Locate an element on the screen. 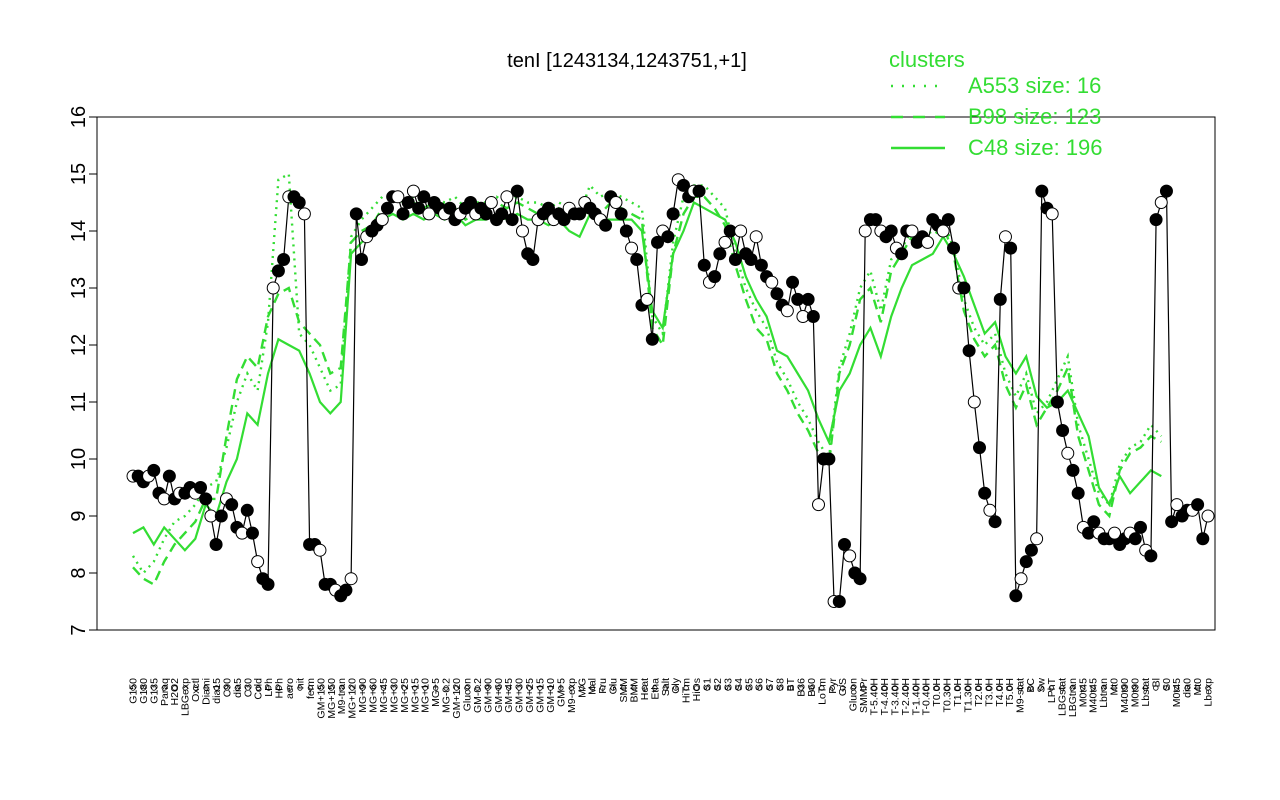 The height and width of the screenshot is (800, 1280). x-tick-label: T1.0H is located at coordinates (958, 692).